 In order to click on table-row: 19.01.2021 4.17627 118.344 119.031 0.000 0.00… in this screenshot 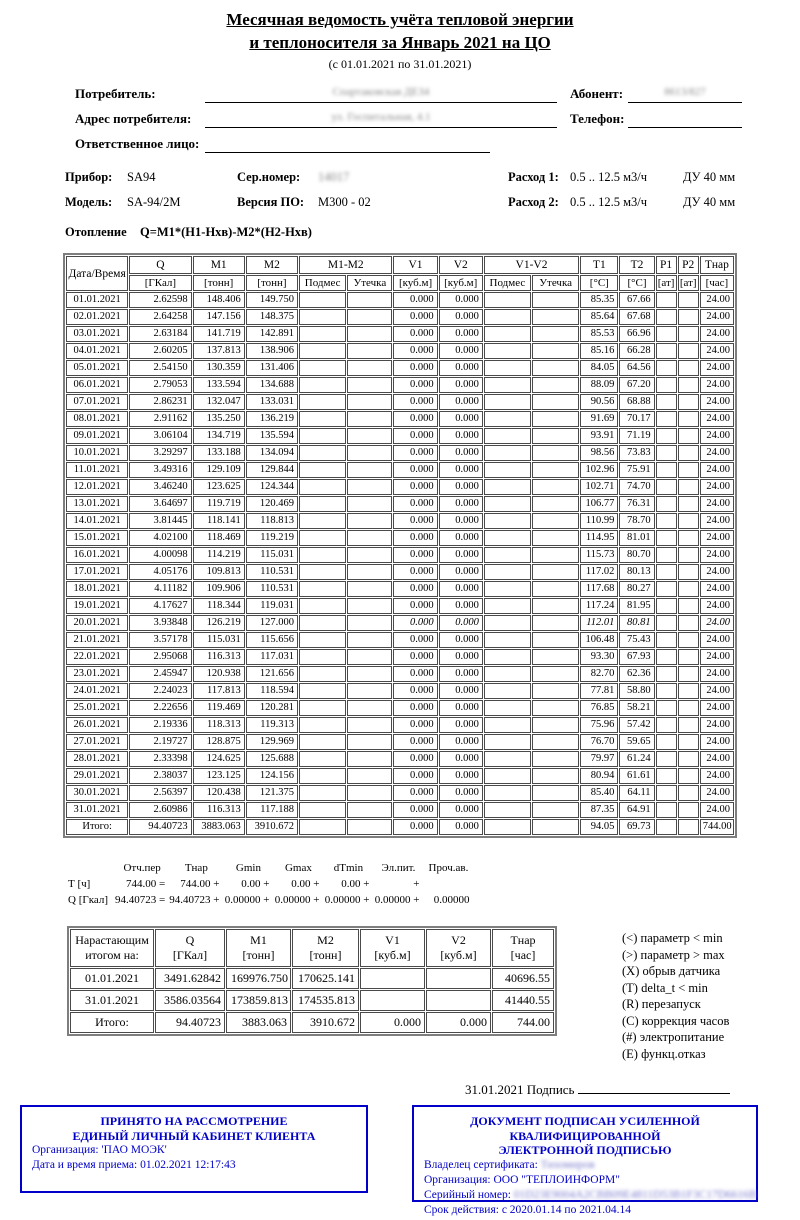, I will do `click(400, 606)`.